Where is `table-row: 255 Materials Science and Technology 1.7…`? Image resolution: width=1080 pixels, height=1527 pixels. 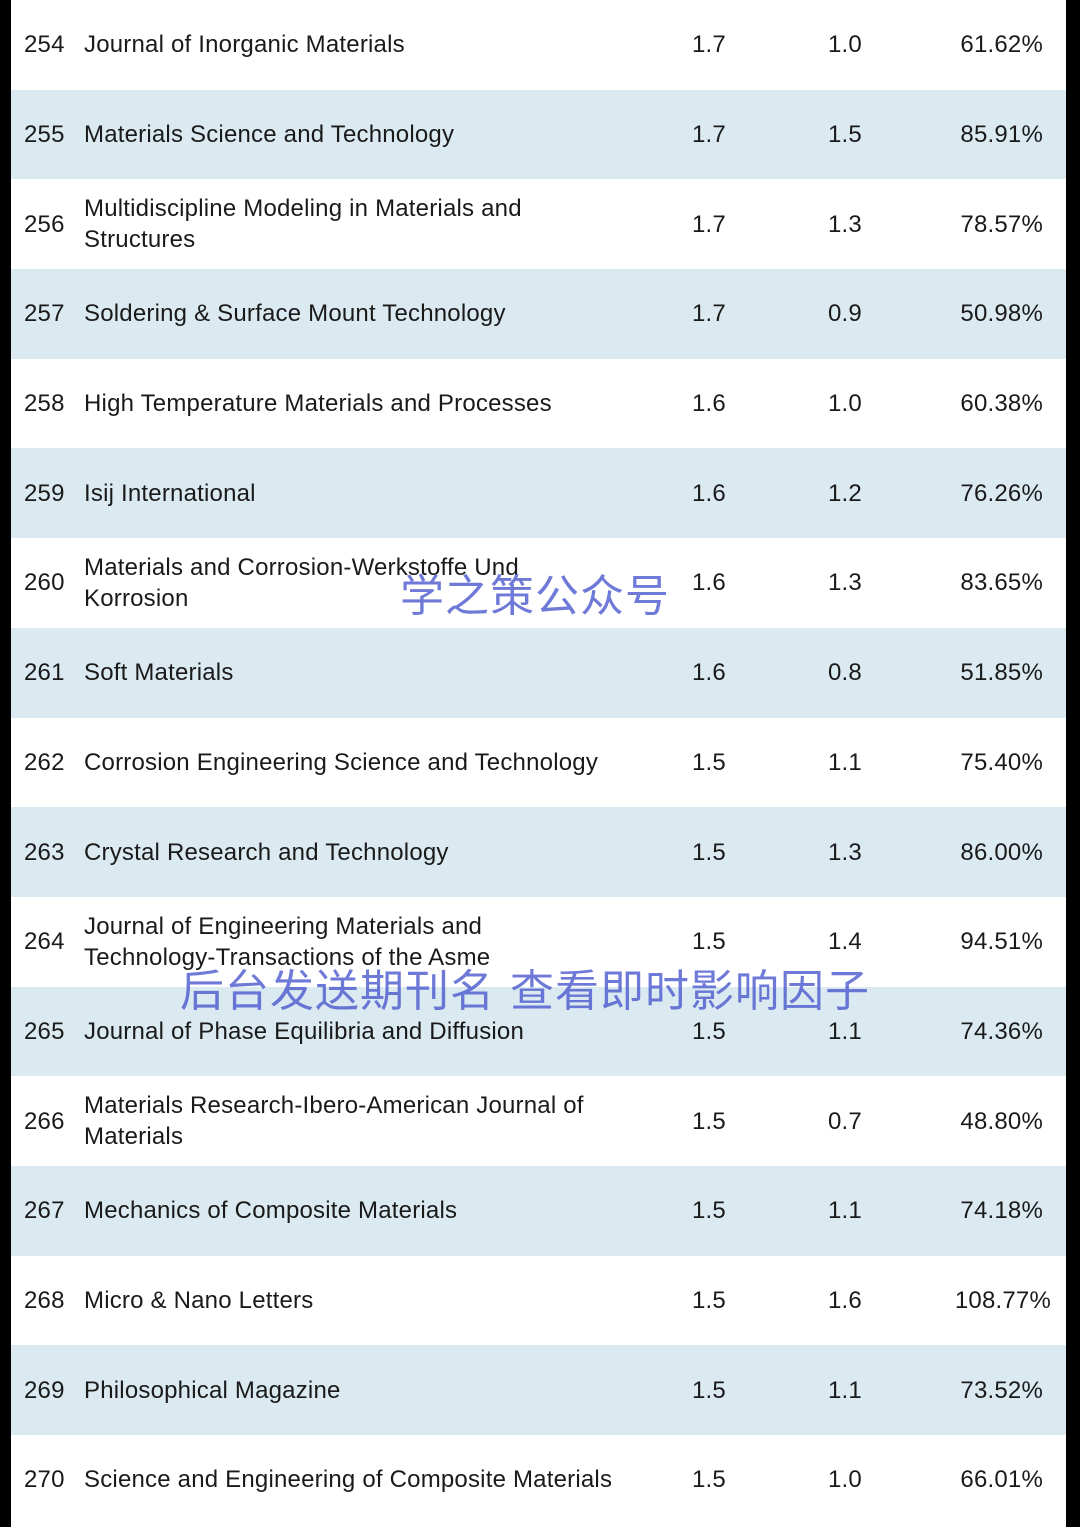
table-row: 255 Materials Science and Technology 1.7… is located at coordinates (538, 134).